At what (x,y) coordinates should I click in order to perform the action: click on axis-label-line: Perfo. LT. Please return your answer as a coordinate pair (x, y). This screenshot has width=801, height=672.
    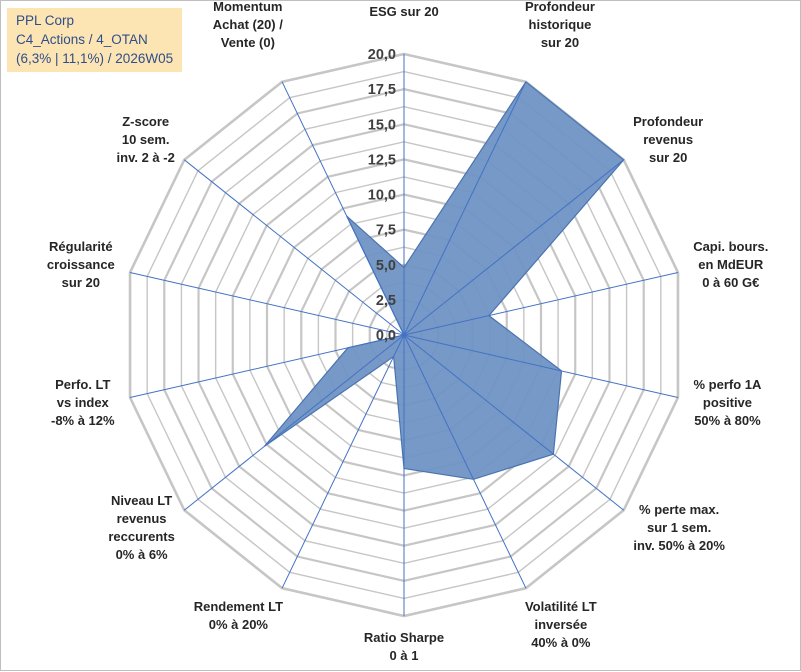
    Looking at the image, I should click on (82, 384).